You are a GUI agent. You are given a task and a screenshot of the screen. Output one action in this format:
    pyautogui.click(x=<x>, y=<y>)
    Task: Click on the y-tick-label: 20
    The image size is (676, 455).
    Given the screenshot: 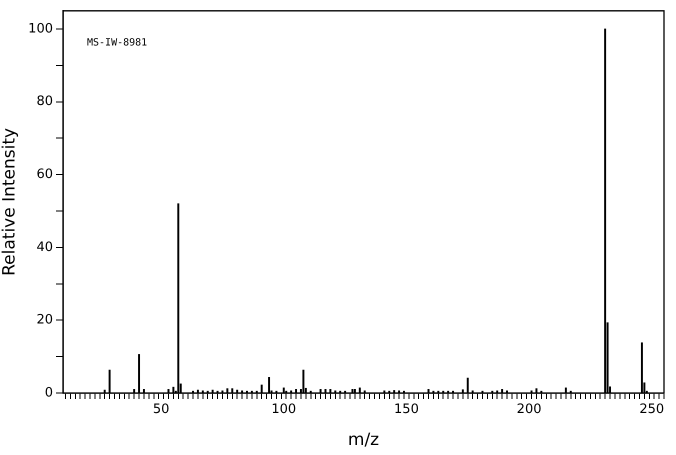 What is the action you would take?
    pyautogui.click(x=44, y=320)
    